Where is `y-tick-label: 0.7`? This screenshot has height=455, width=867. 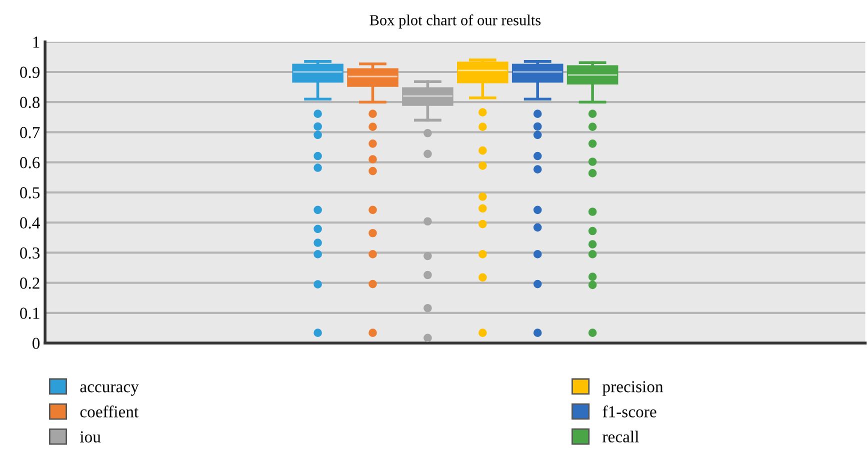 y-tick-label: 0.7 is located at coordinates (30, 132).